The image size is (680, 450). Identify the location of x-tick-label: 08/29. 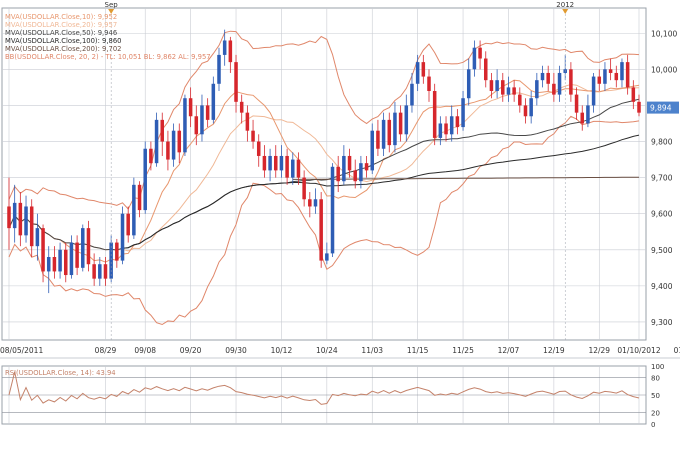
(106, 350).